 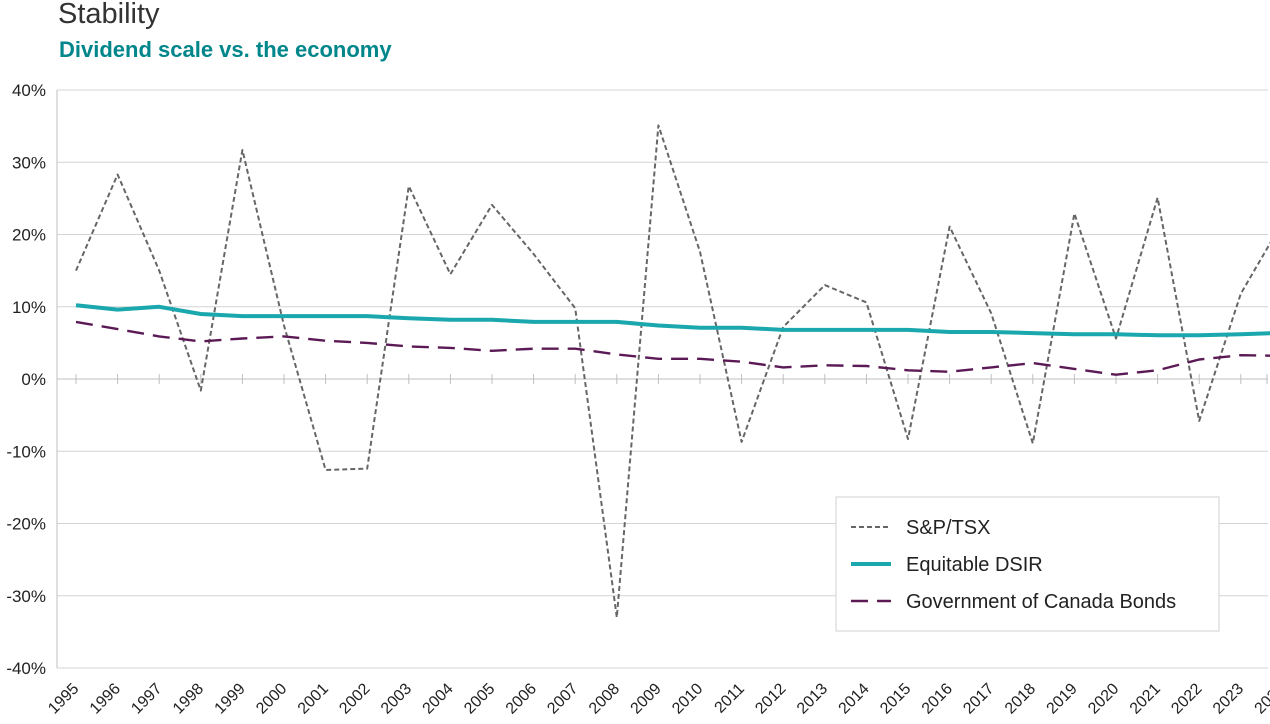 I want to click on x-tick-label: 2006, so click(x=521, y=698).